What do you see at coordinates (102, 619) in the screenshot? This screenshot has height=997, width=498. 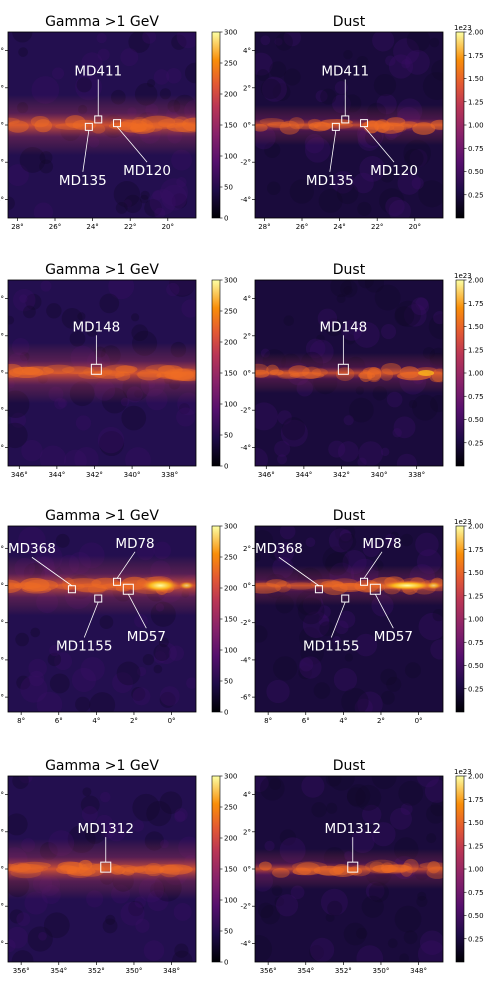 I see `plot-frame` at bounding box center [102, 619].